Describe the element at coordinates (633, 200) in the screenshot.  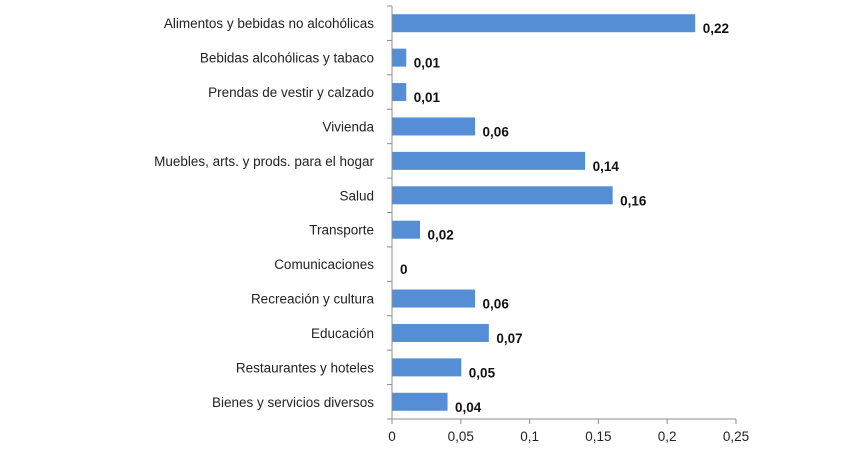
I see `bar-value-label: 0,16` at that location.